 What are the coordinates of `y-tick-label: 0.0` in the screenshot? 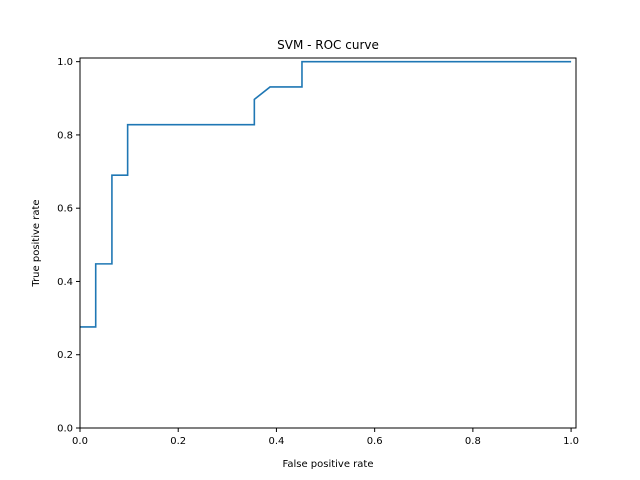 It's located at (65, 429).